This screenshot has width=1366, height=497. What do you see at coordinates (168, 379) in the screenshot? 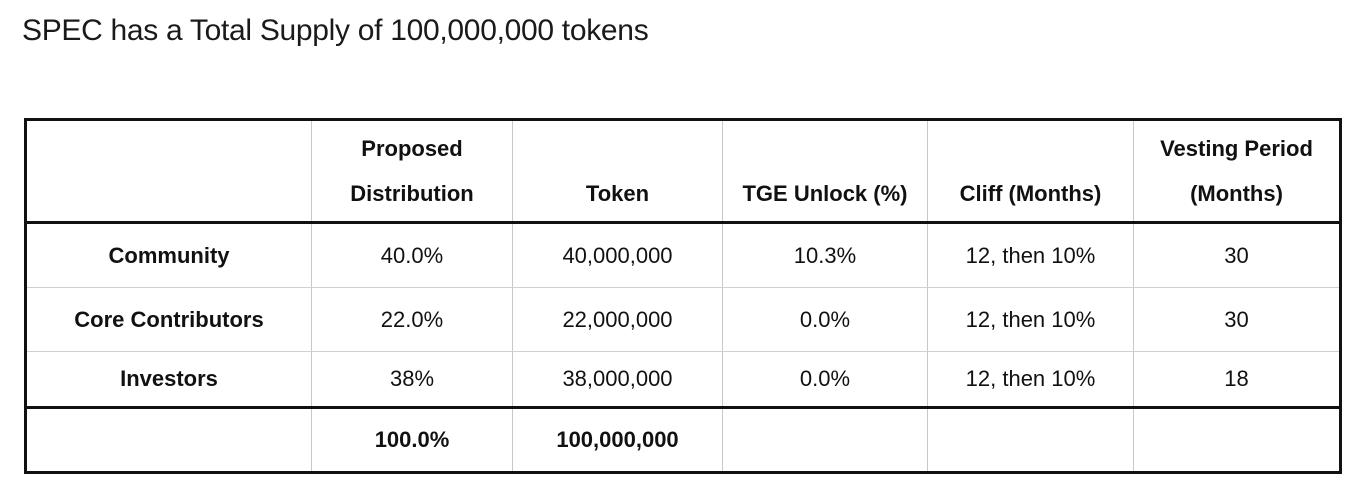
I see `row-label: Investors` at bounding box center [168, 379].